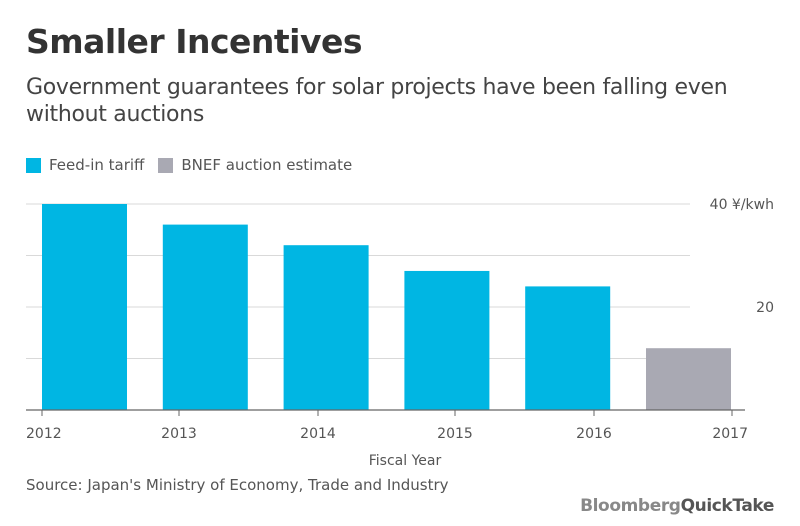 The image size is (800, 526). Describe the element at coordinates (455, 434) in the screenshot. I see `x-tick-label: 2015` at that location.